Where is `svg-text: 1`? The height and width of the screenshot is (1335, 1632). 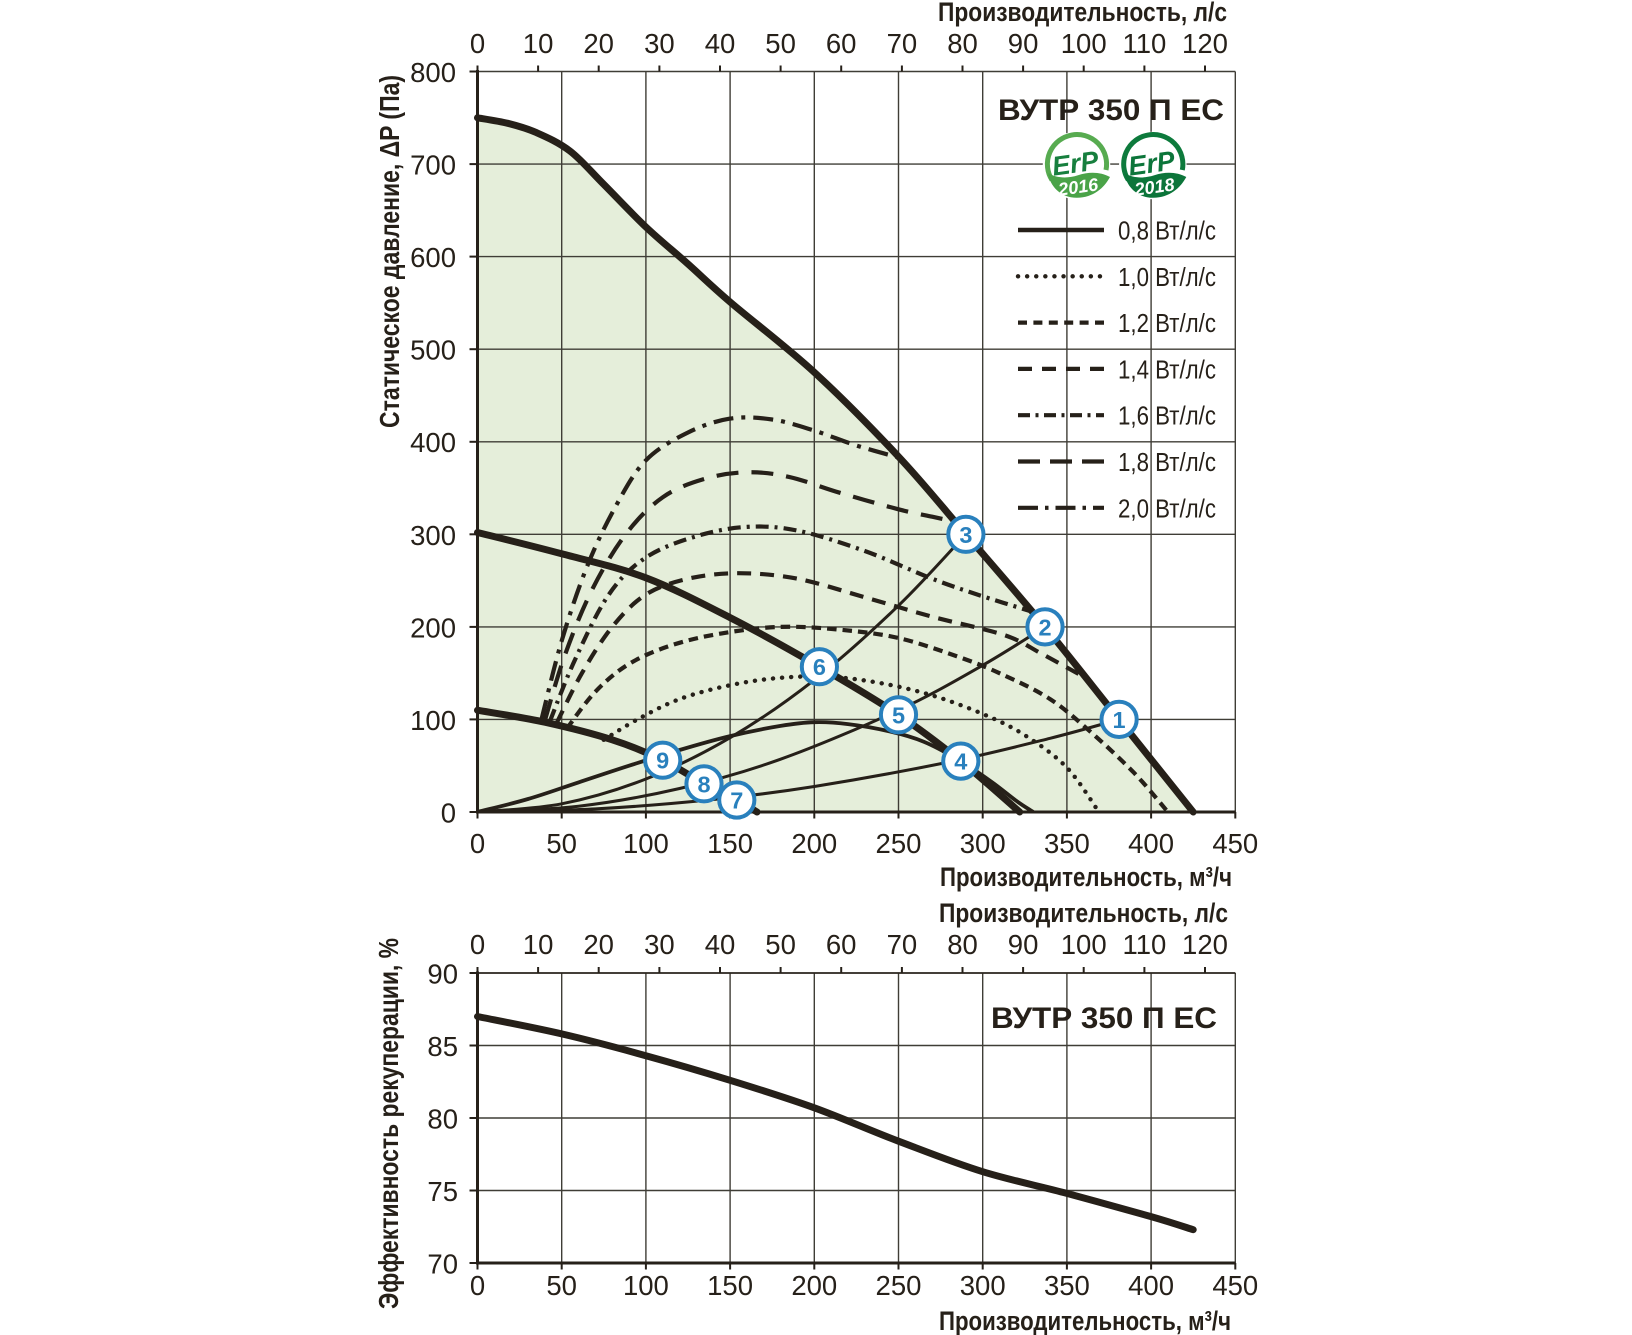 svg-text: 1 is located at coordinates (1119, 720).